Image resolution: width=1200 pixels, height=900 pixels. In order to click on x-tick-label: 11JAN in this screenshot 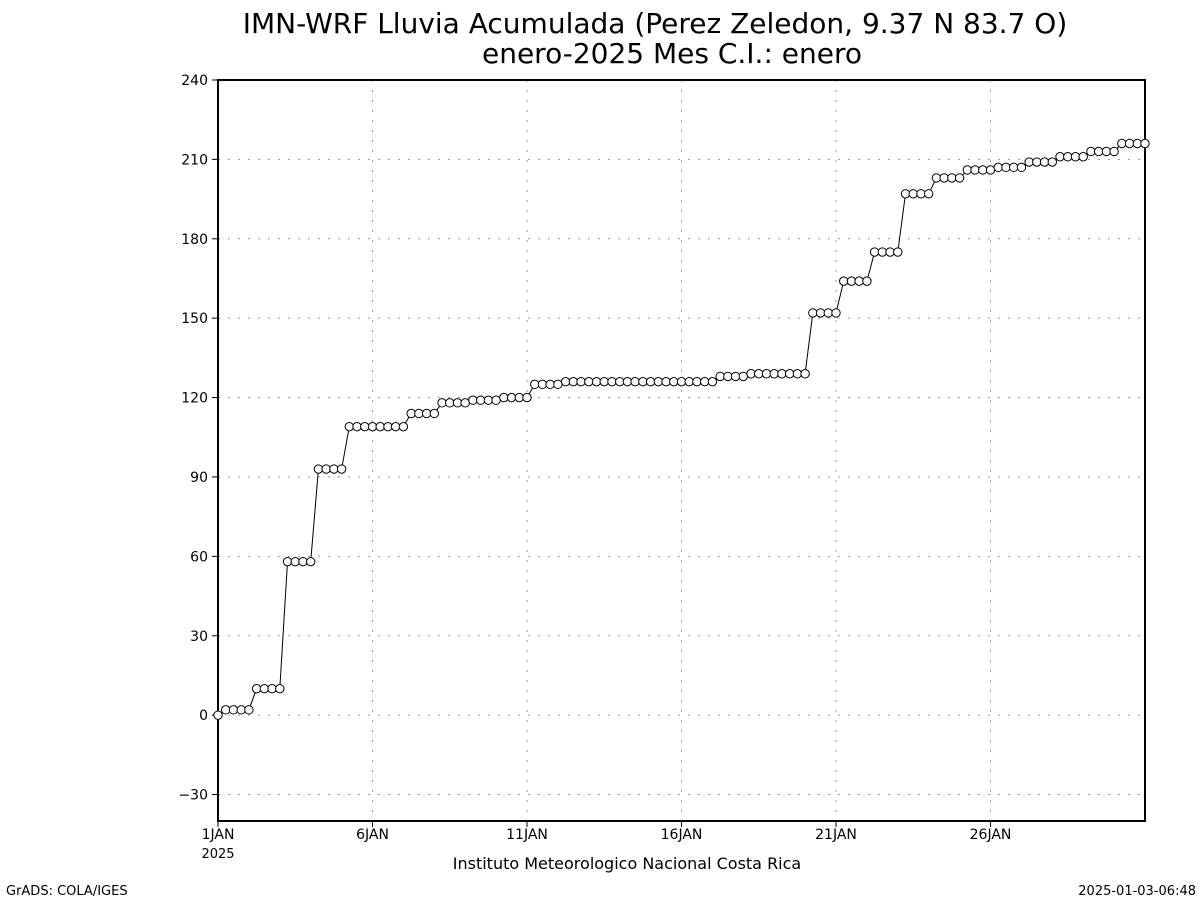, I will do `click(527, 835)`.